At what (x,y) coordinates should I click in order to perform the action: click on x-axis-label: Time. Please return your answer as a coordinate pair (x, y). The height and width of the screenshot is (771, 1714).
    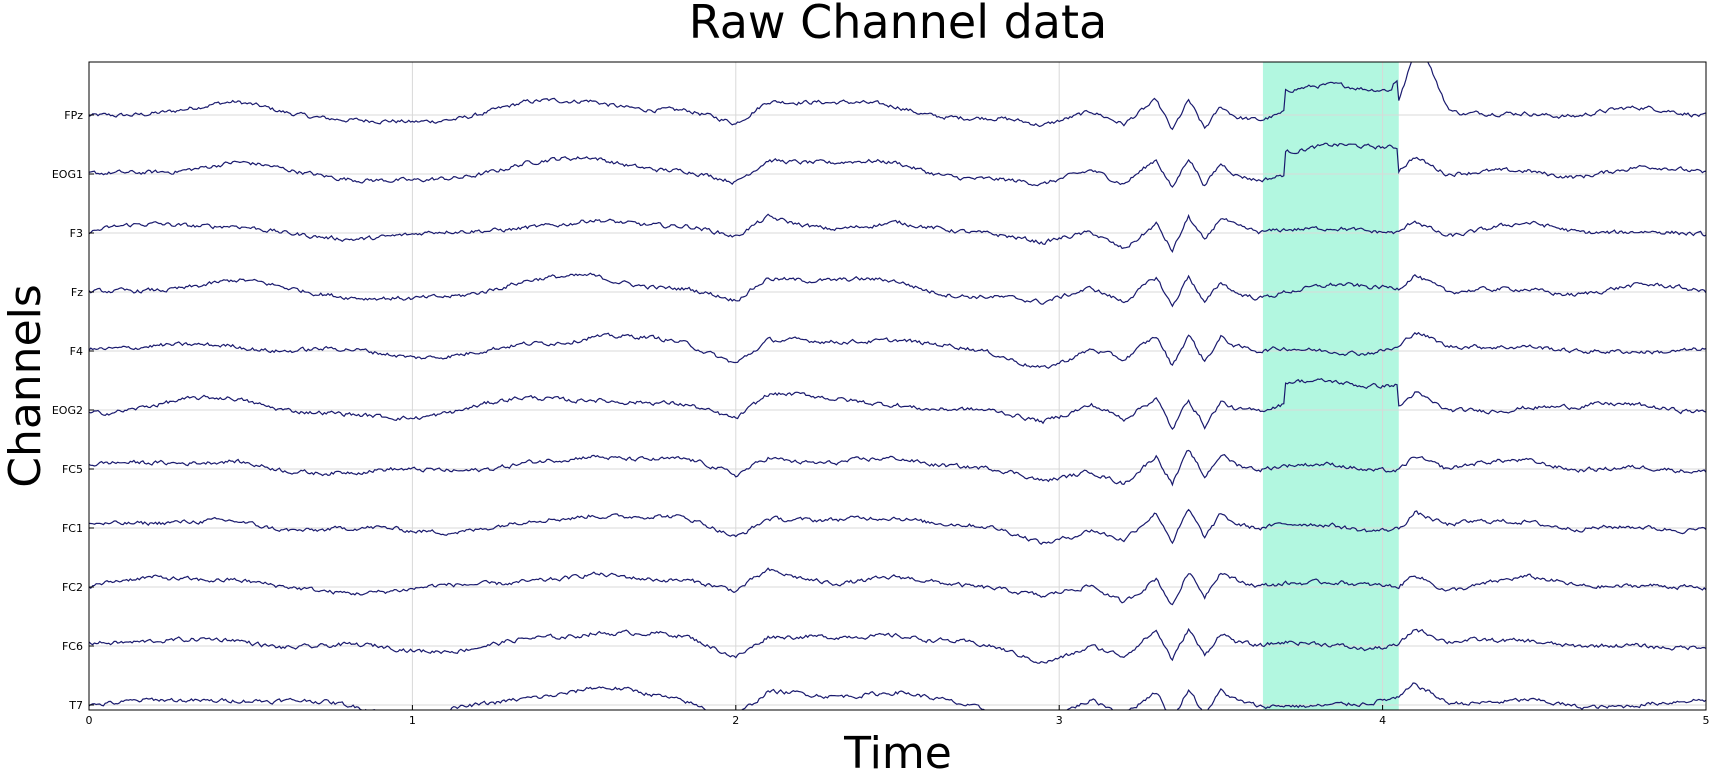
    Looking at the image, I should click on (897, 749).